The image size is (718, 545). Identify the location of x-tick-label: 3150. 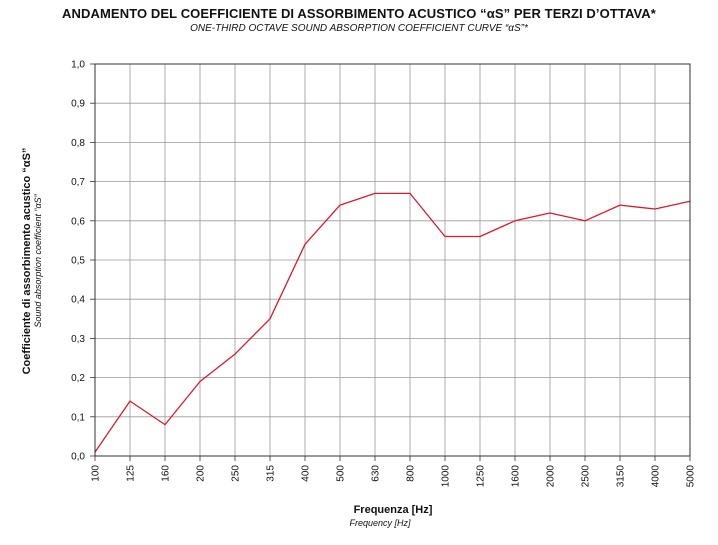
(621, 476).